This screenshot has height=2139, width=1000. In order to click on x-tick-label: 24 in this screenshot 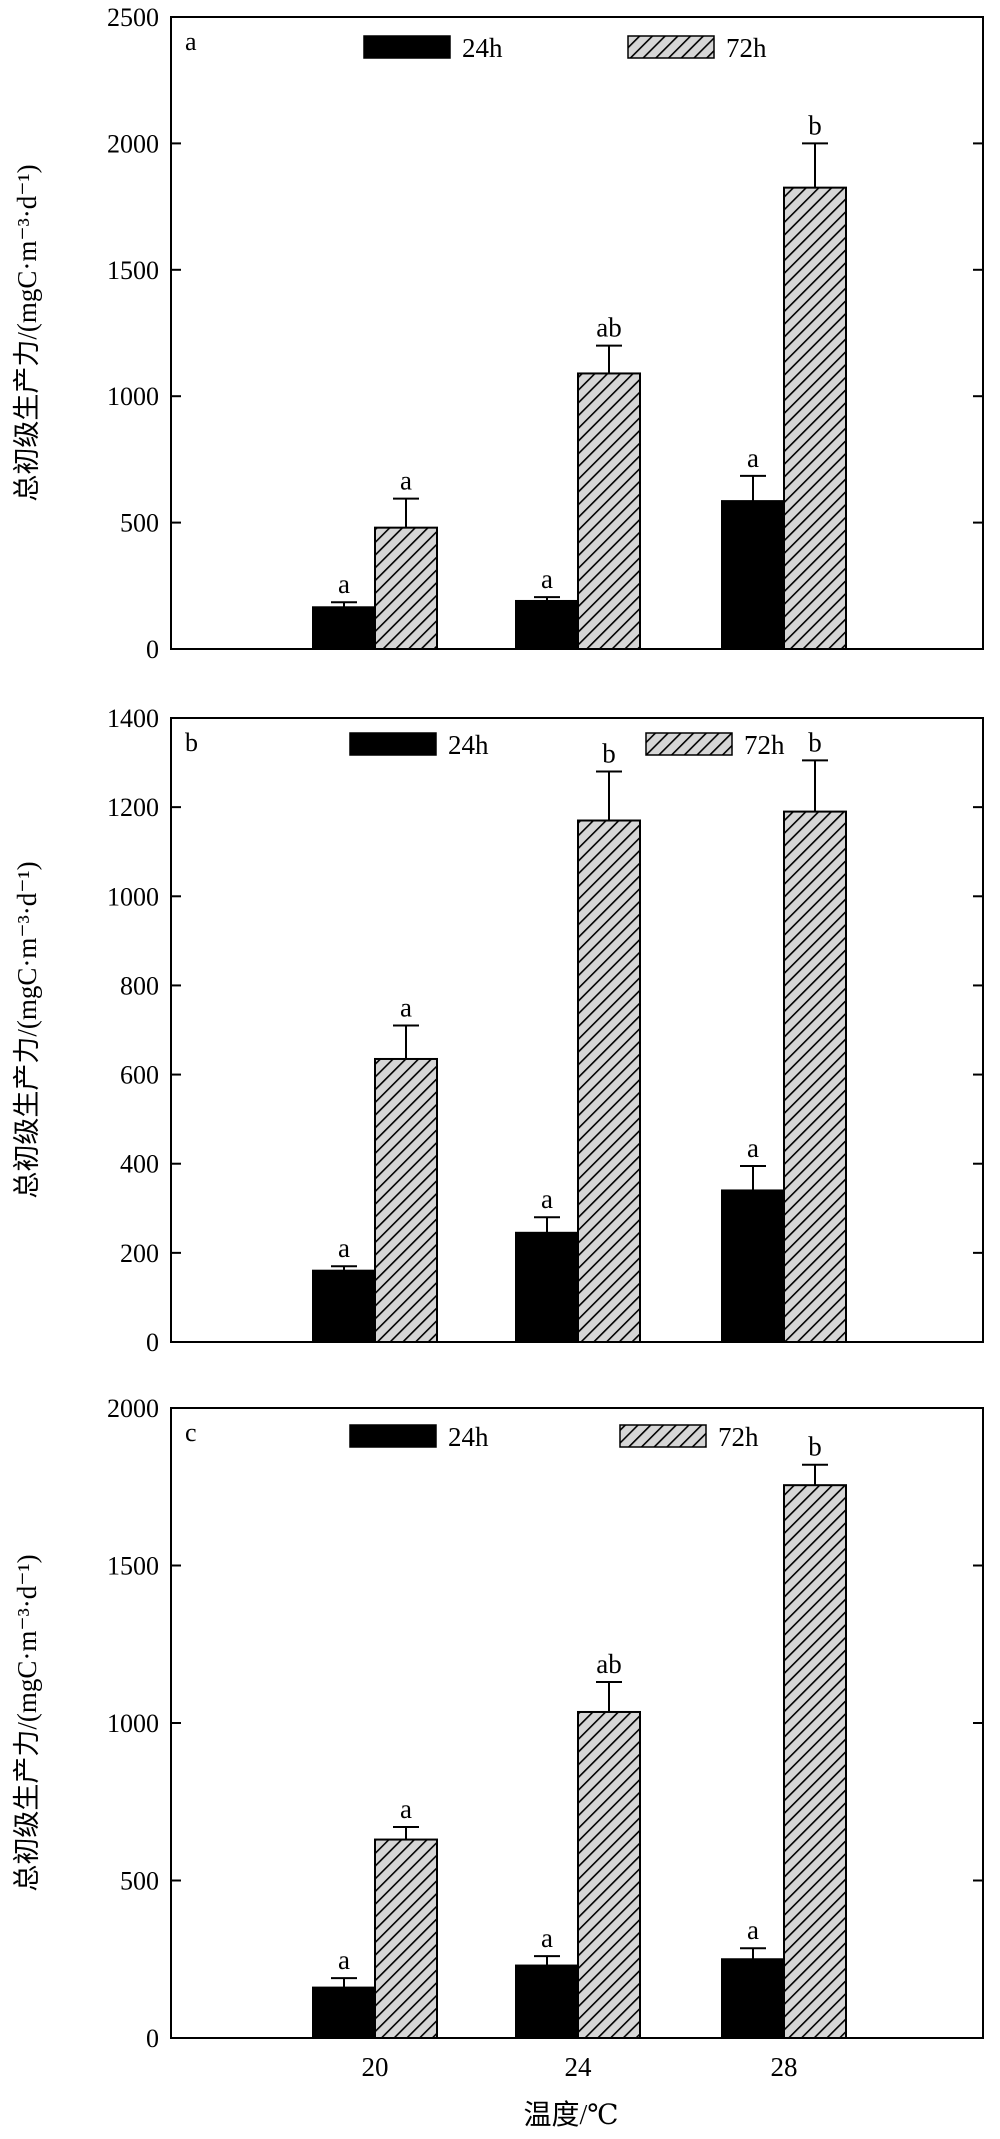, I will do `click(579, 2067)`.